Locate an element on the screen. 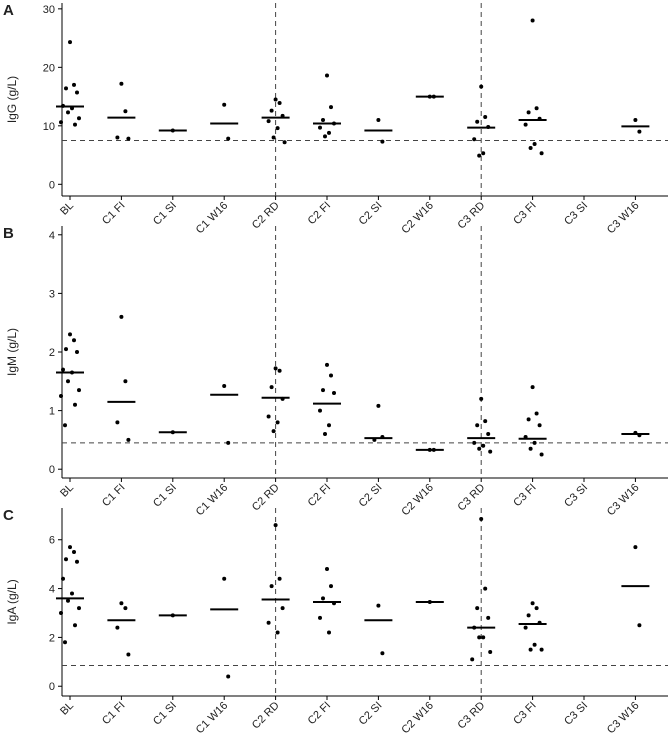 The width and height of the screenshot is (669, 741). y-tick-label: 6 is located at coordinates (52, 541).